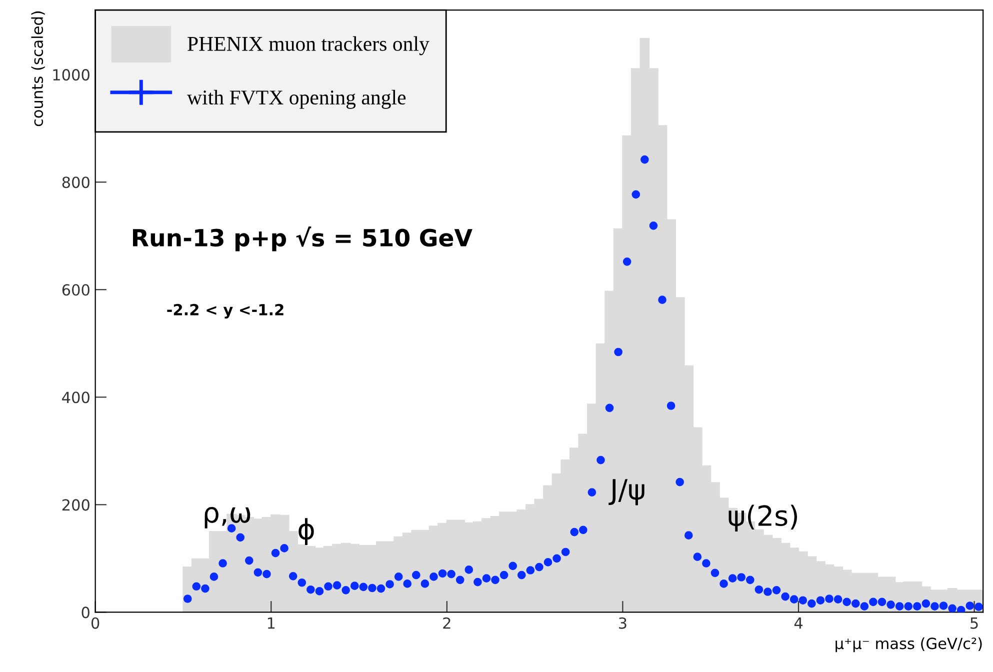 The image size is (993, 672). I want to click on y-tick-label: 400, so click(76, 398).